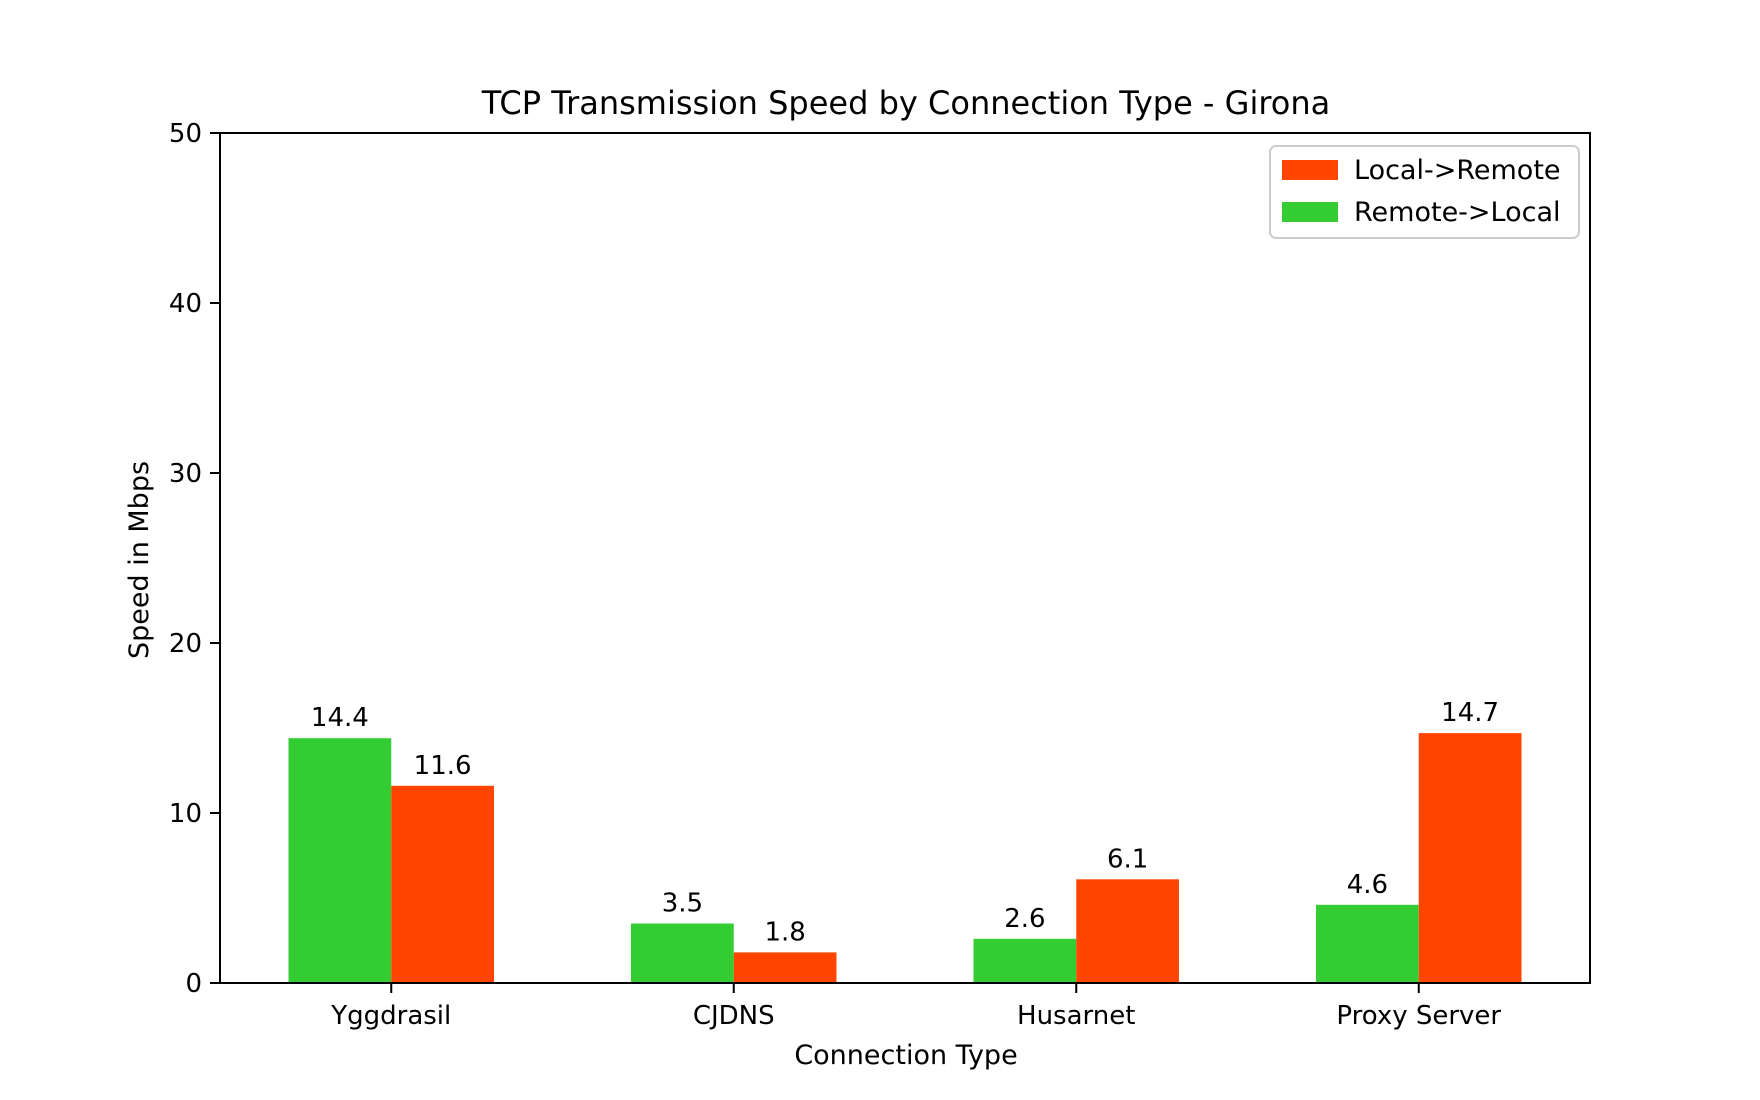 The height and width of the screenshot is (1100, 1760). What do you see at coordinates (443, 766) in the screenshot?
I see `bar-value-label: 11.6` at bounding box center [443, 766].